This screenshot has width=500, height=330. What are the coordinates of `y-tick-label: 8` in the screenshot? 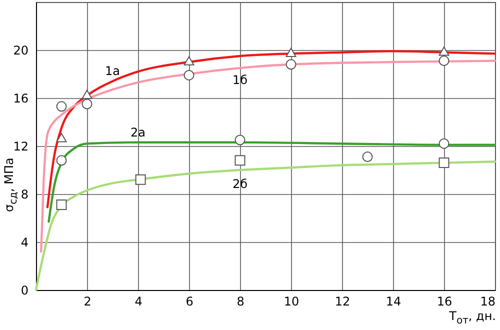 It's located at (24, 195).